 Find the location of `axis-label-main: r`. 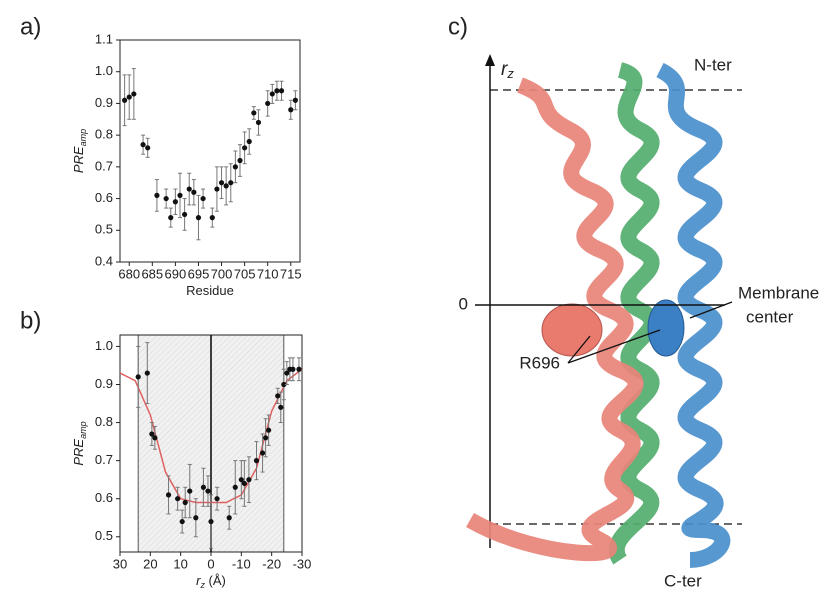

axis-label-main: r is located at coordinates (504, 69).